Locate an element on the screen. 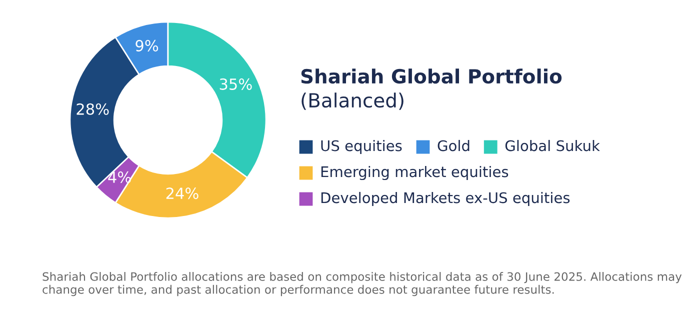 The width and height of the screenshot is (700, 320). text: Shariah Global Portfolio allocations are based on composite historical data as of 30 June 2025. Allocations may change over time, and past allocation or performance does not guarantee future results. is located at coordinates (362, 284).